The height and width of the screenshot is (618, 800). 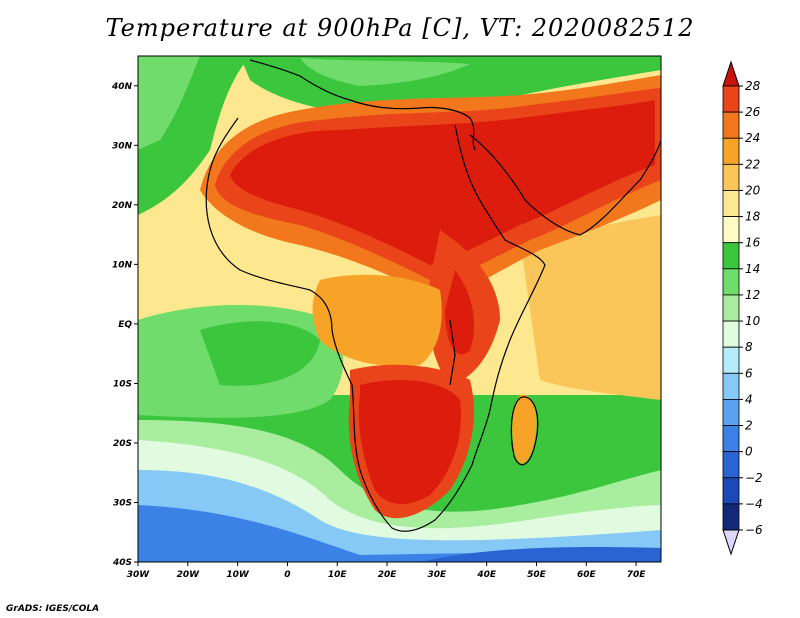 I want to click on latitude-axis: 40N 30N 20N 10N EQ 10S 20S 30S 40S, so click(x=124, y=325).